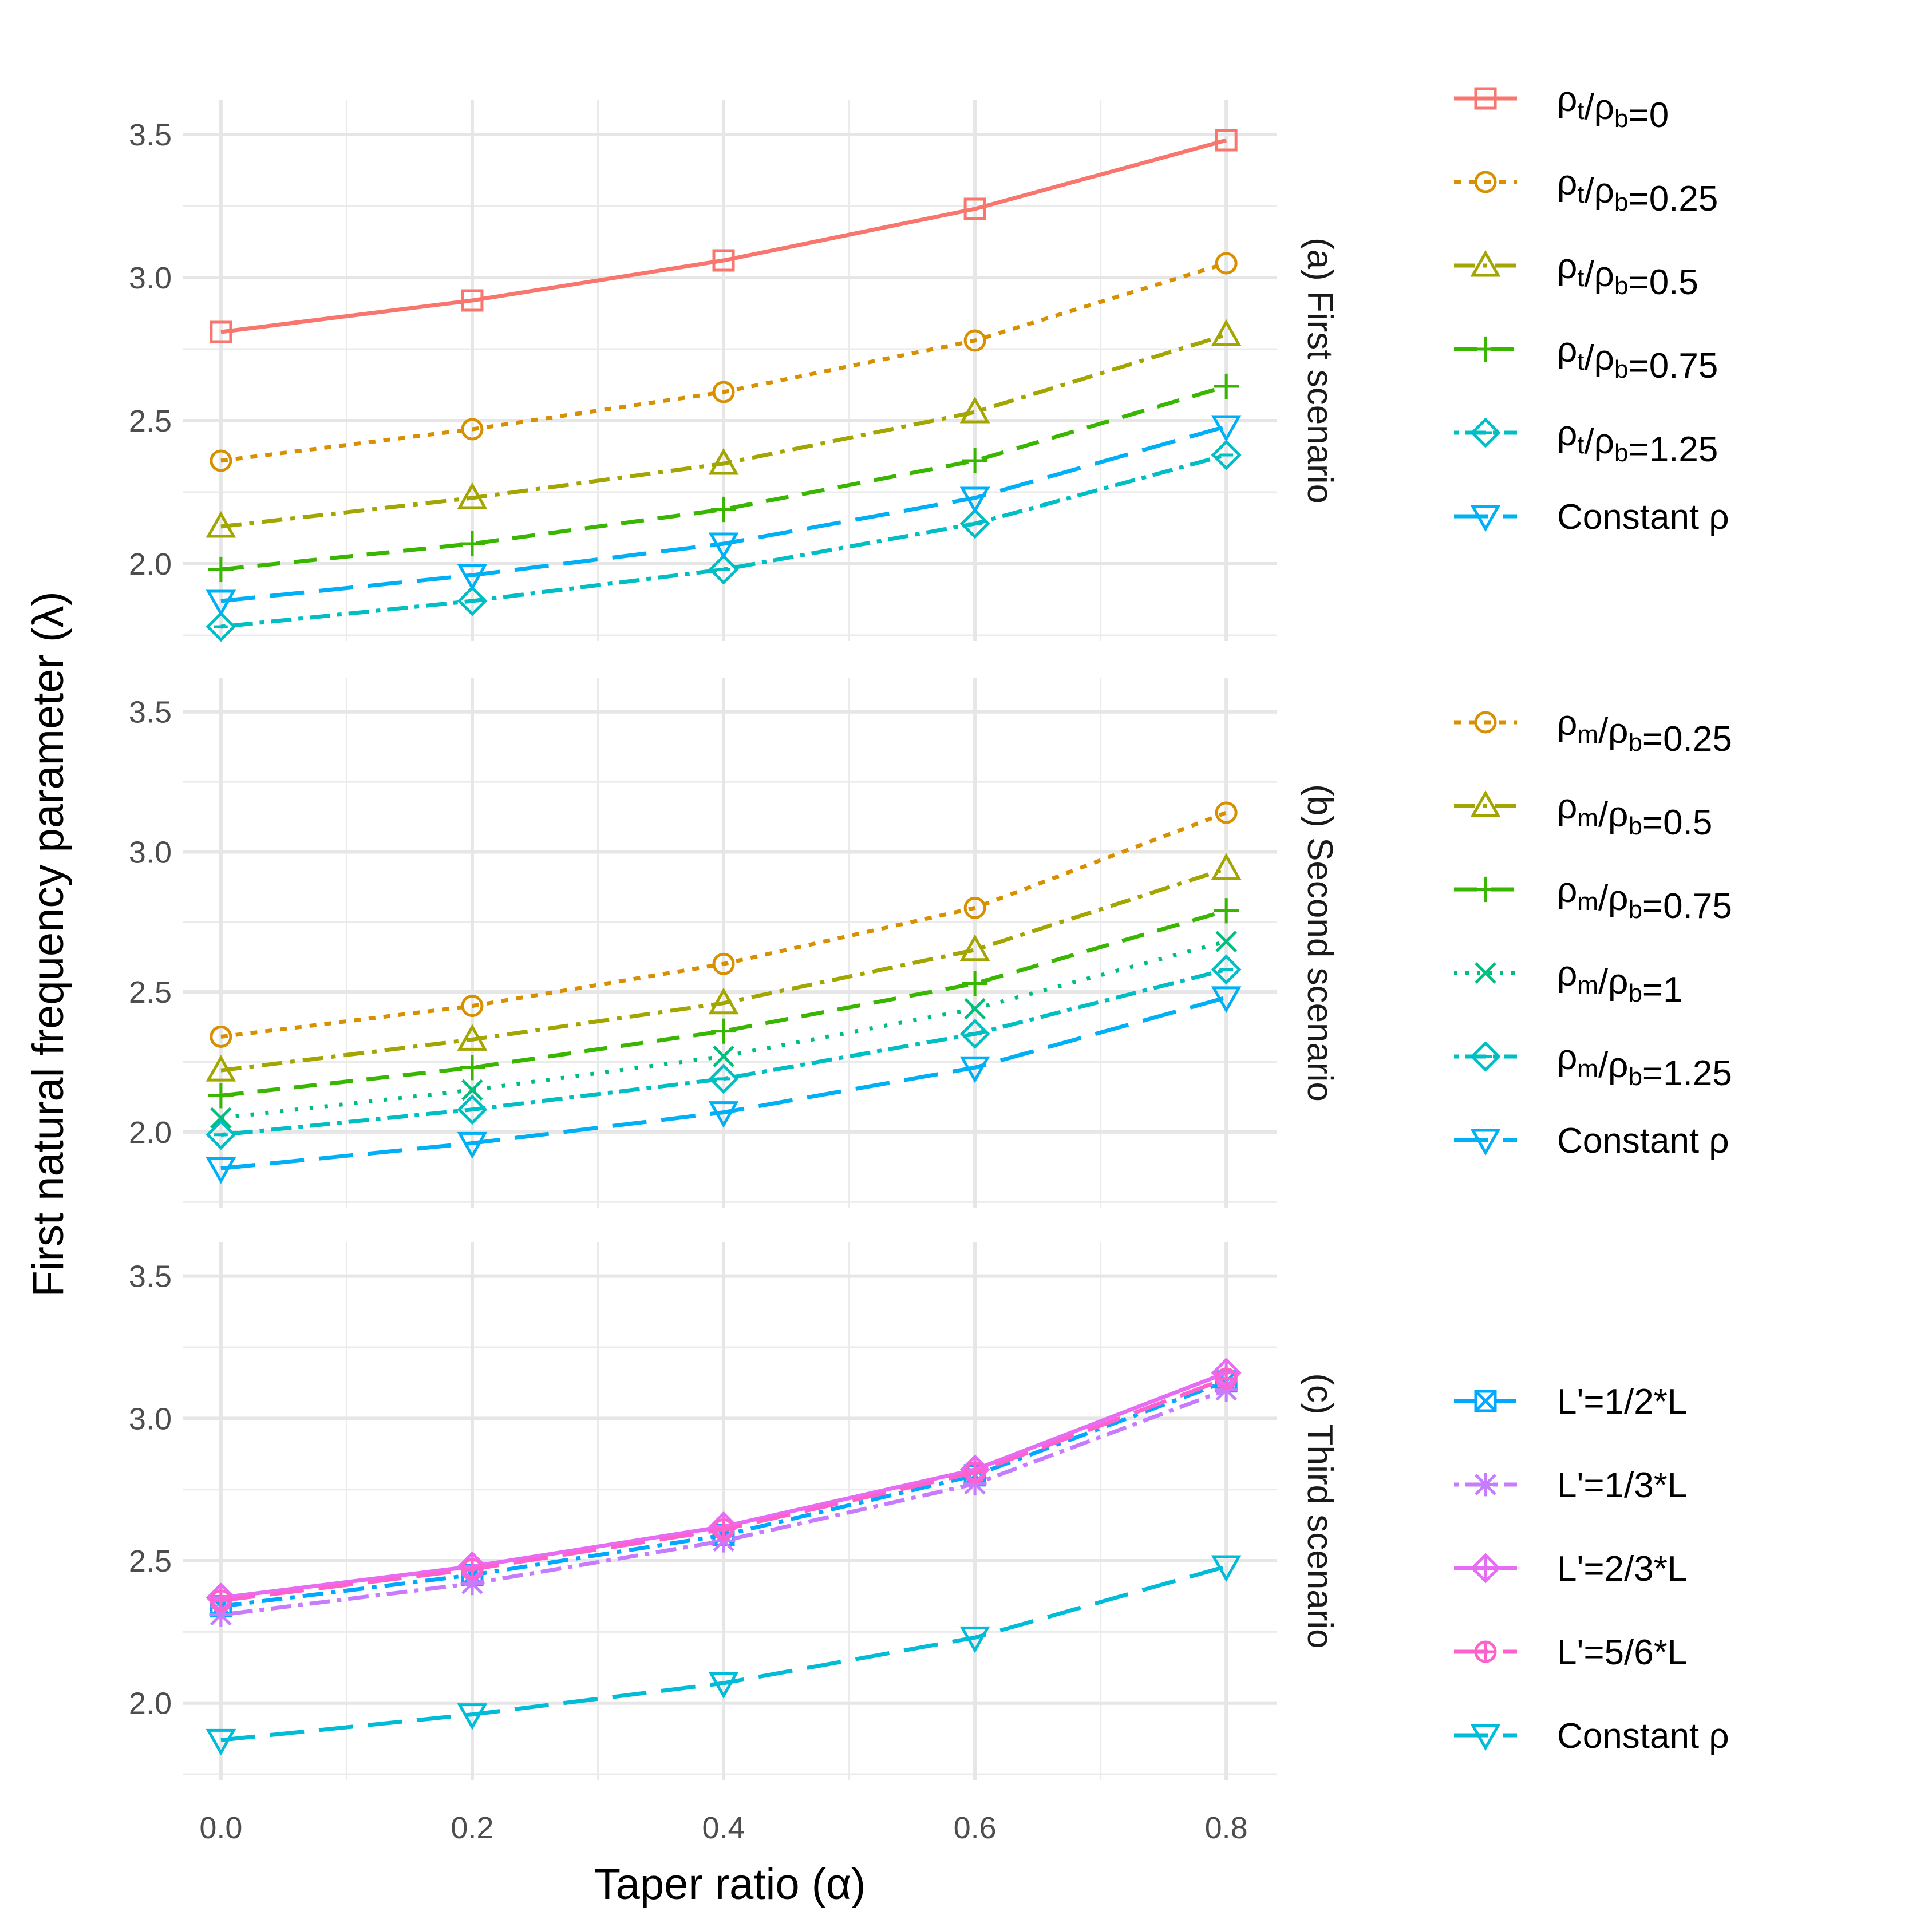  Describe the element at coordinates (1580, 111) in the screenshot. I see `legend-label-subscript: t` at that location.